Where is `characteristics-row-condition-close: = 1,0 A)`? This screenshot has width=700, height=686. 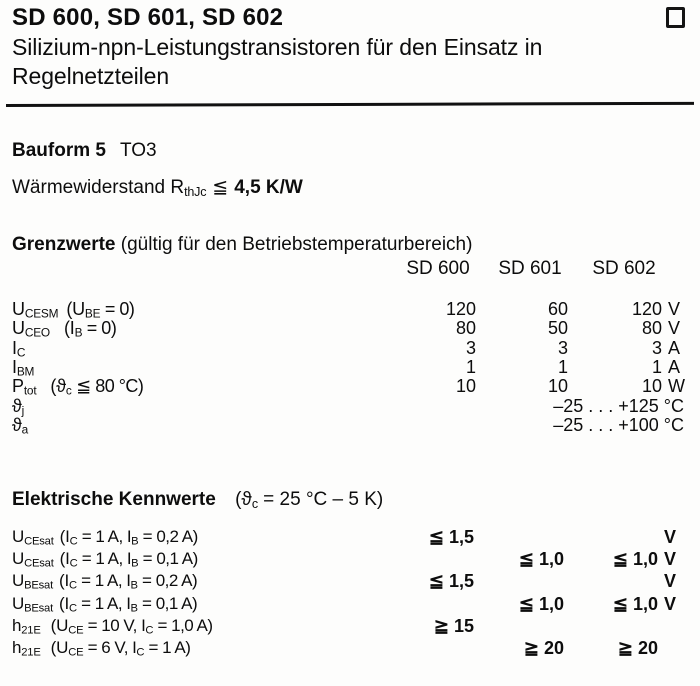 characteristics-row-condition-close: = 1,0 A) is located at coordinates (183, 625).